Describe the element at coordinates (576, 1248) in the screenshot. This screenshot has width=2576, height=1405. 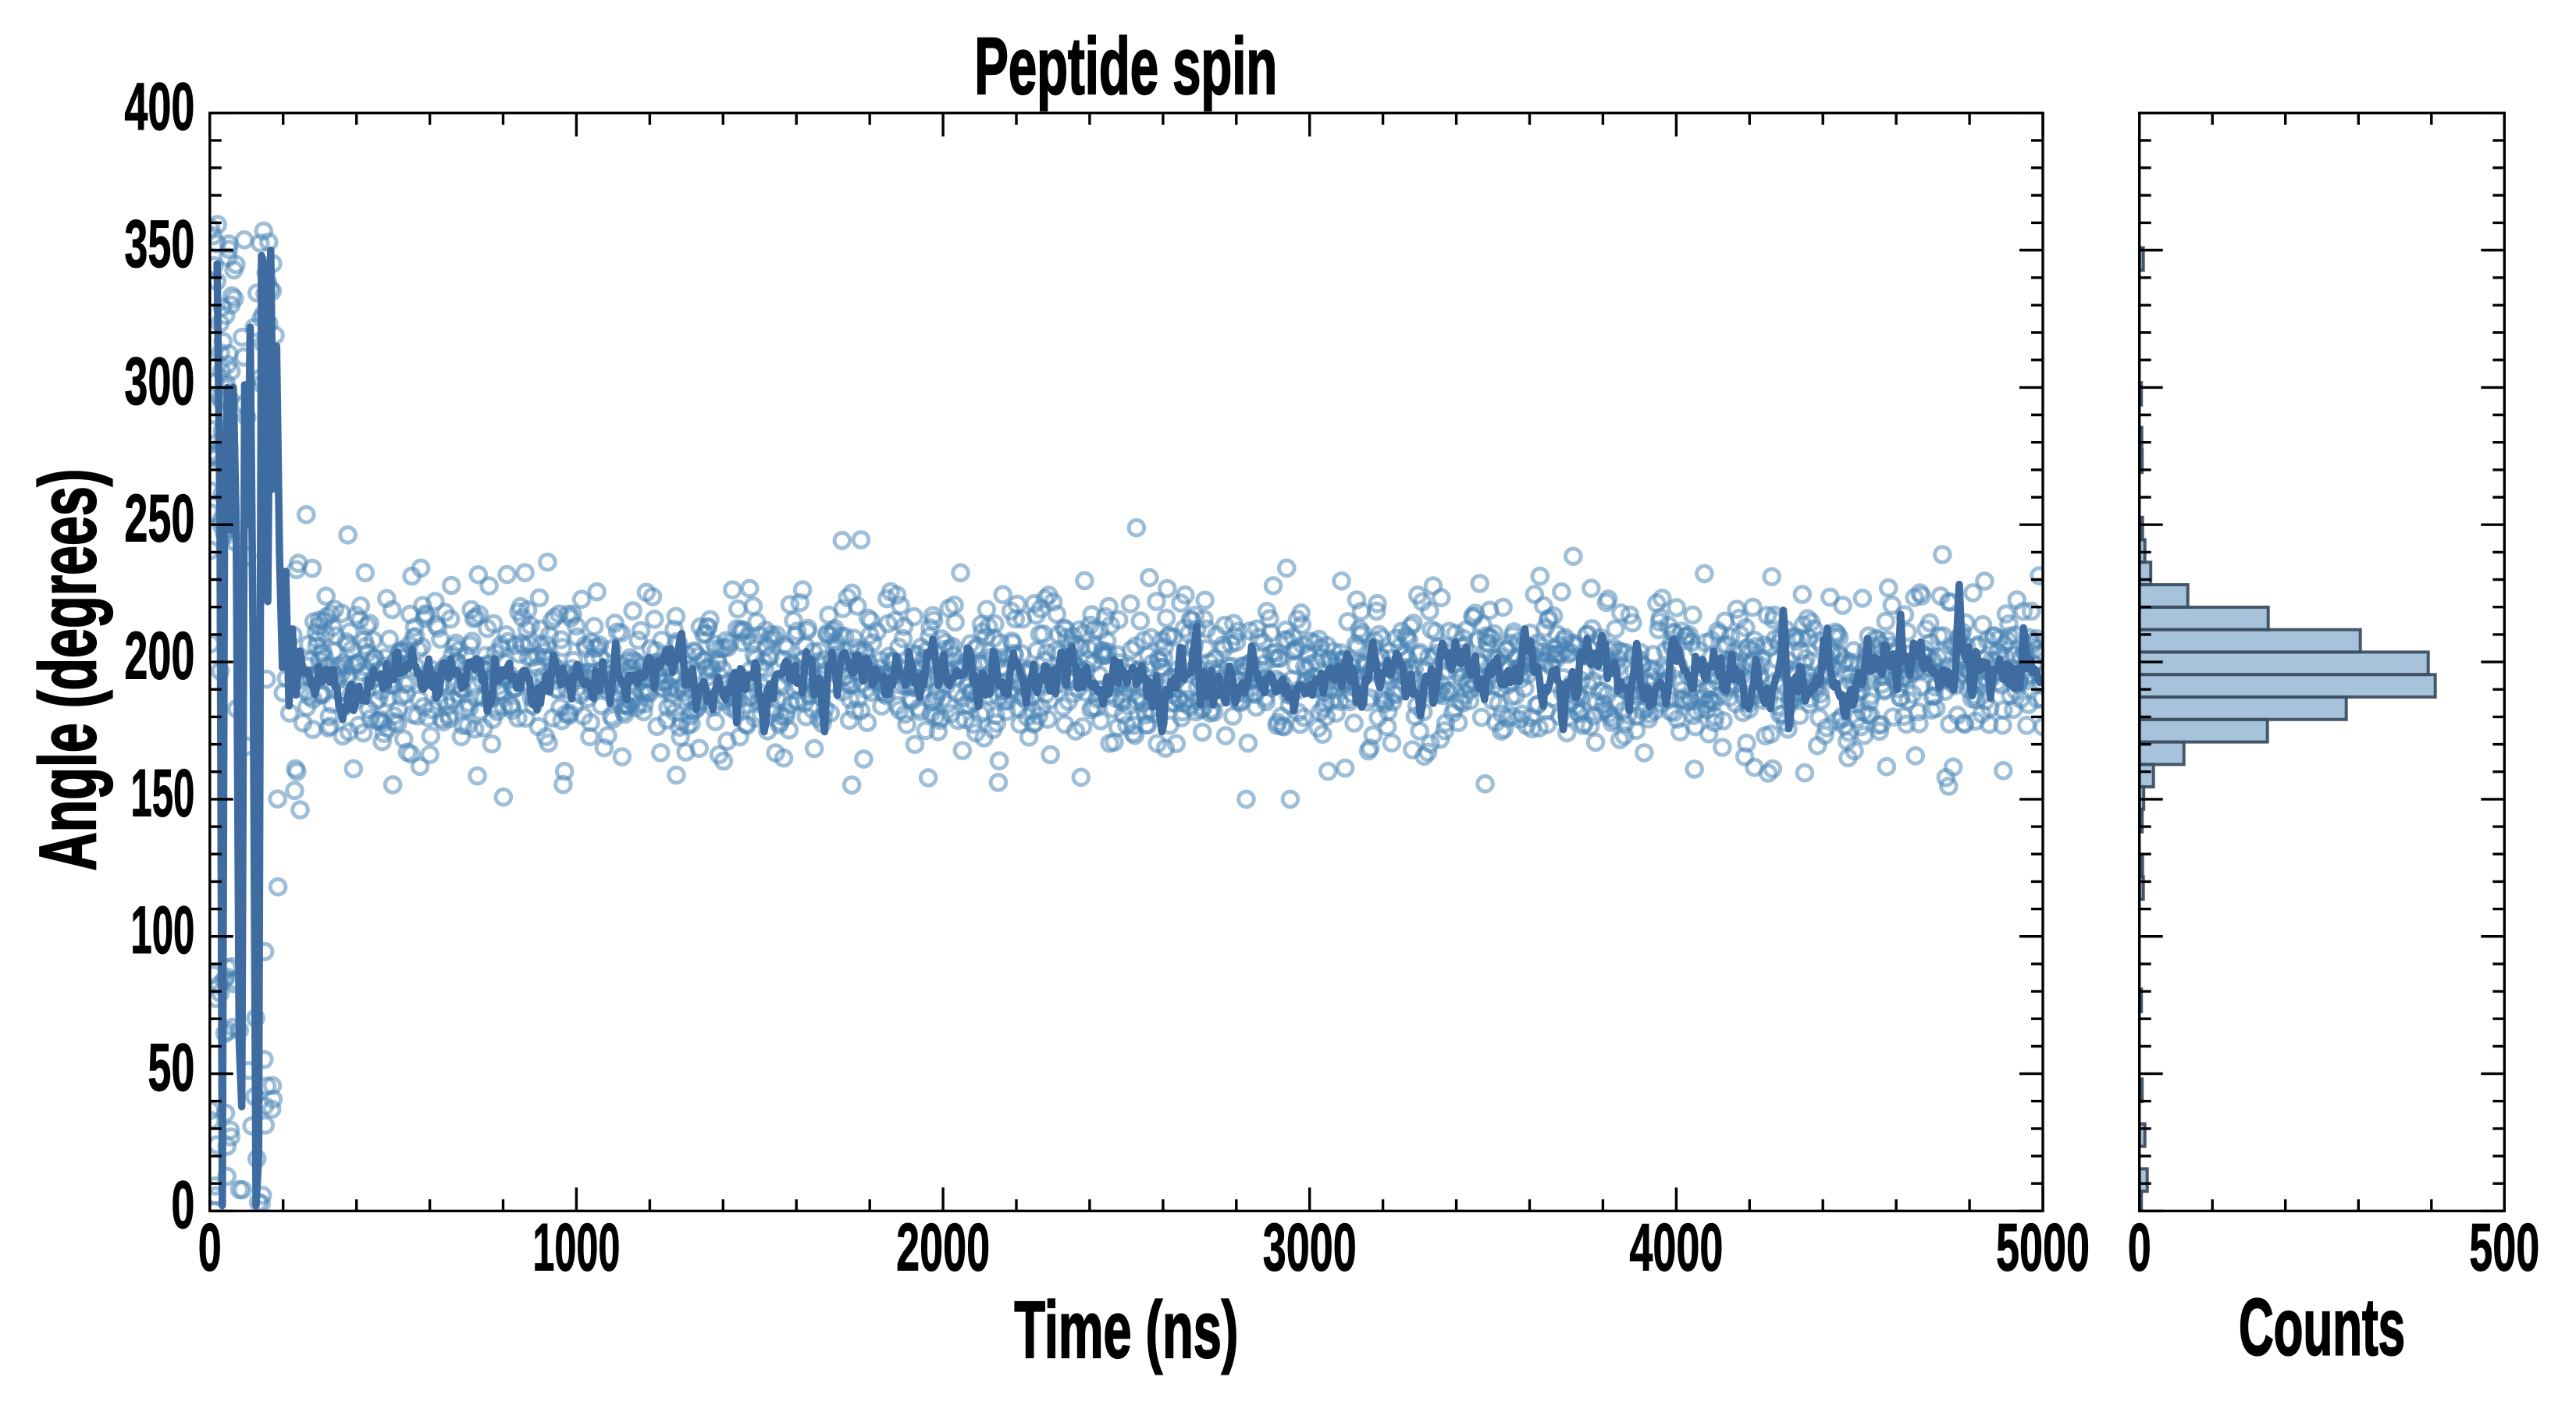
I see `svg-text: 1000` at that location.